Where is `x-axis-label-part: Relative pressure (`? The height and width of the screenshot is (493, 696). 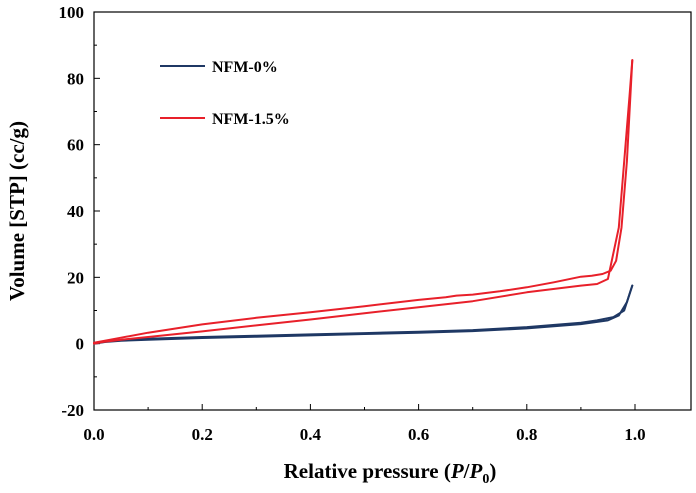 x-axis-label-part: Relative pressure ( is located at coordinates (367, 471).